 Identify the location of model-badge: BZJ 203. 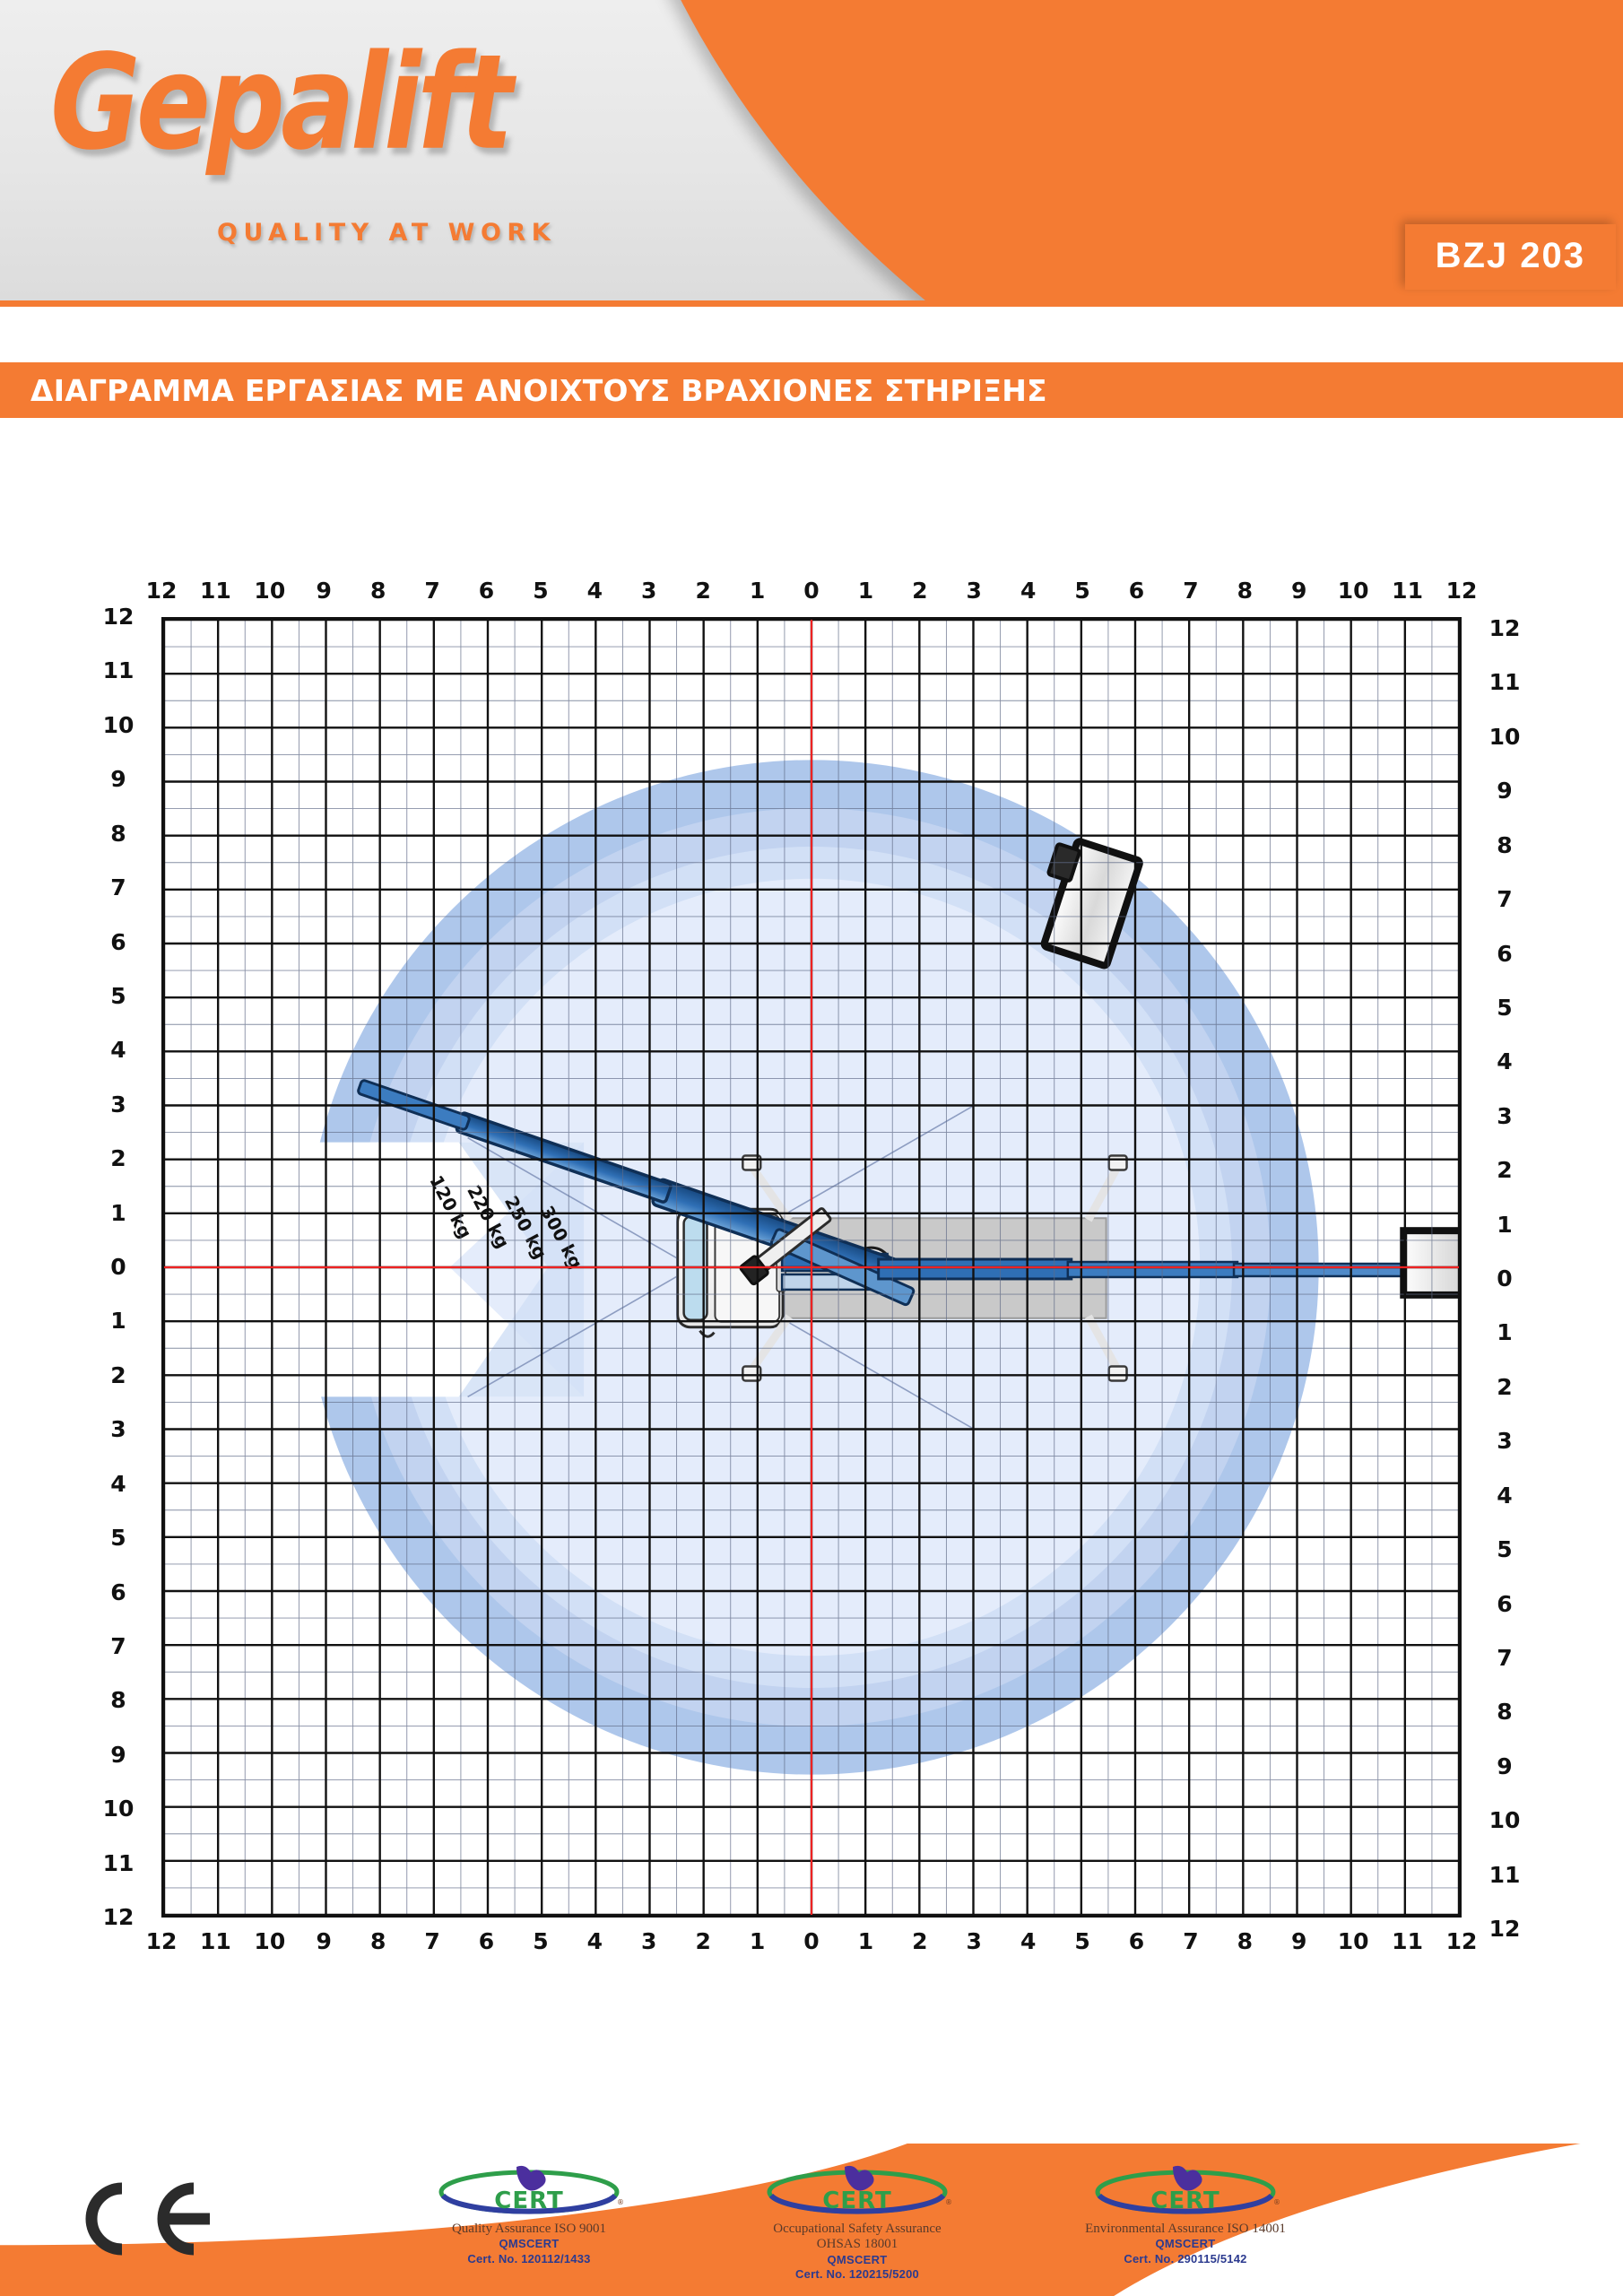
(1510, 257).